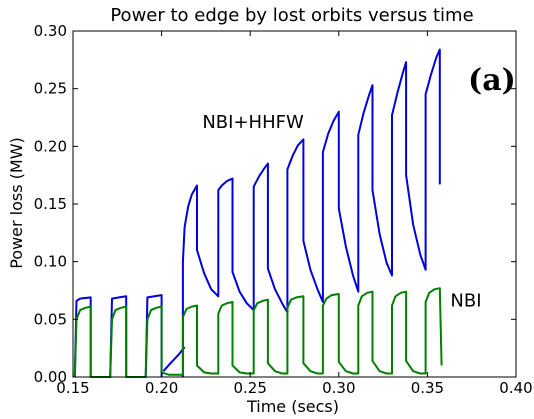 This screenshot has width=534, height=419. Describe the element at coordinates (50, 319) in the screenshot. I see `y-tick-label-1: 0.05` at that location.